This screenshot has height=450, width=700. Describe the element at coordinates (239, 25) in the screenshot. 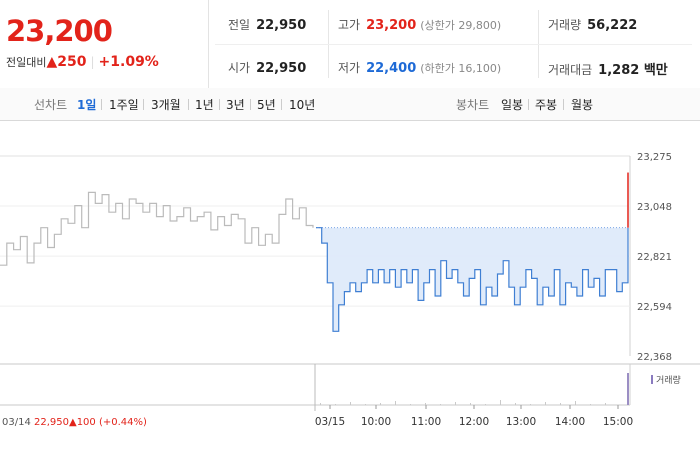

I see `stat-prev-label: 전일` at that location.